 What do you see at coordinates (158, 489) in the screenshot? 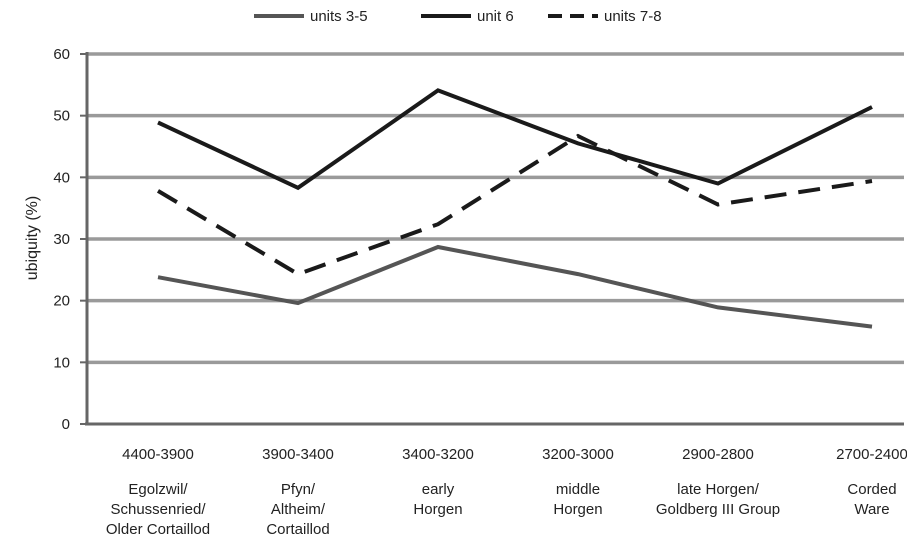
I see `x-tick-label-culture: Egolzwil/` at bounding box center [158, 489].